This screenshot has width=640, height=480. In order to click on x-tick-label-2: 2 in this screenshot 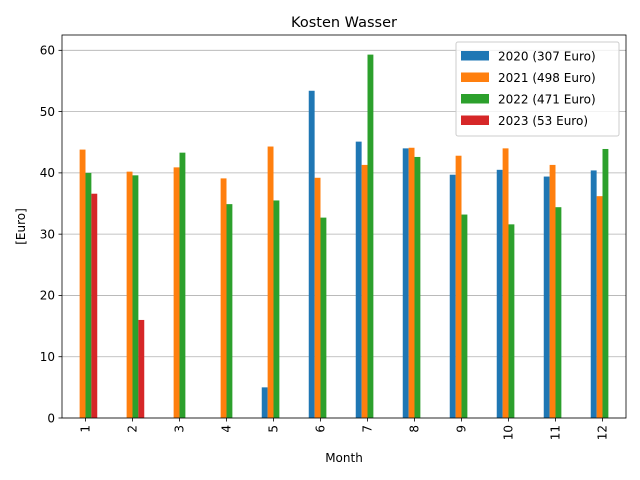, I will do `click(133, 429)`.